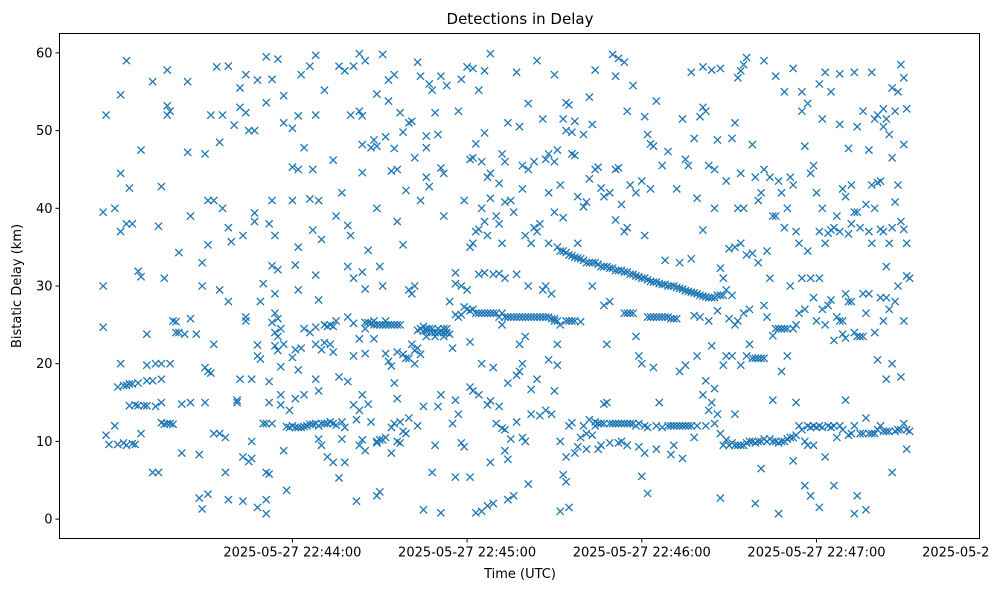  What do you see at coordinates (955, 553) in the screenshot?
I see `x-tick-label: 2025-05-27 22:48:00` at bounding box center [955, 553].